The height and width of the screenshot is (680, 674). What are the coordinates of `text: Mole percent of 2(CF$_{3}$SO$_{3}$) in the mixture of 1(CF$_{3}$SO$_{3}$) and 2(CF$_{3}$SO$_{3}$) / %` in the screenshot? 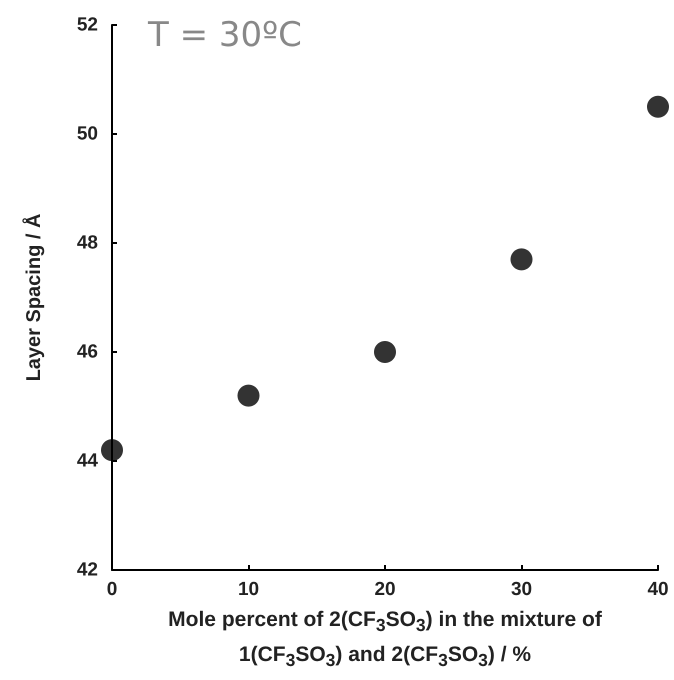 It's located at (385, 639).